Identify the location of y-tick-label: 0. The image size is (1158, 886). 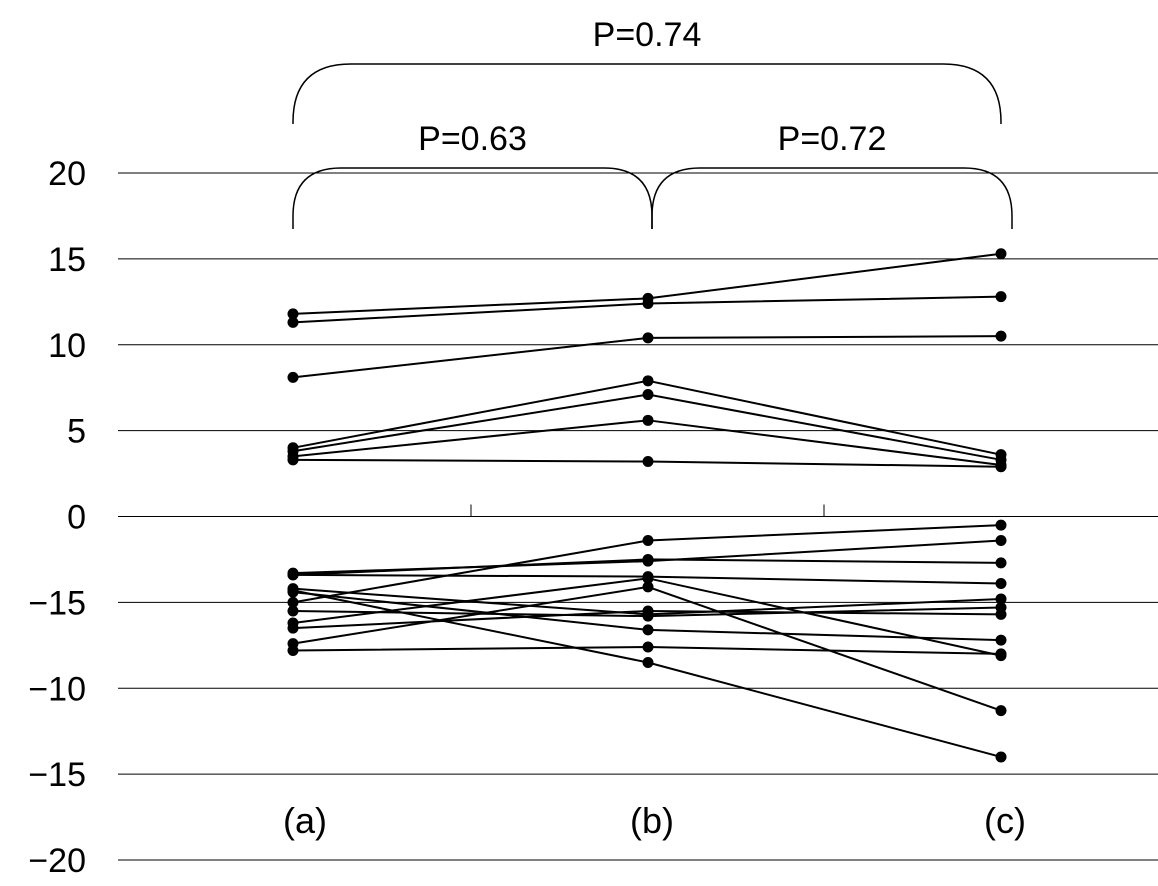
(76, 518).